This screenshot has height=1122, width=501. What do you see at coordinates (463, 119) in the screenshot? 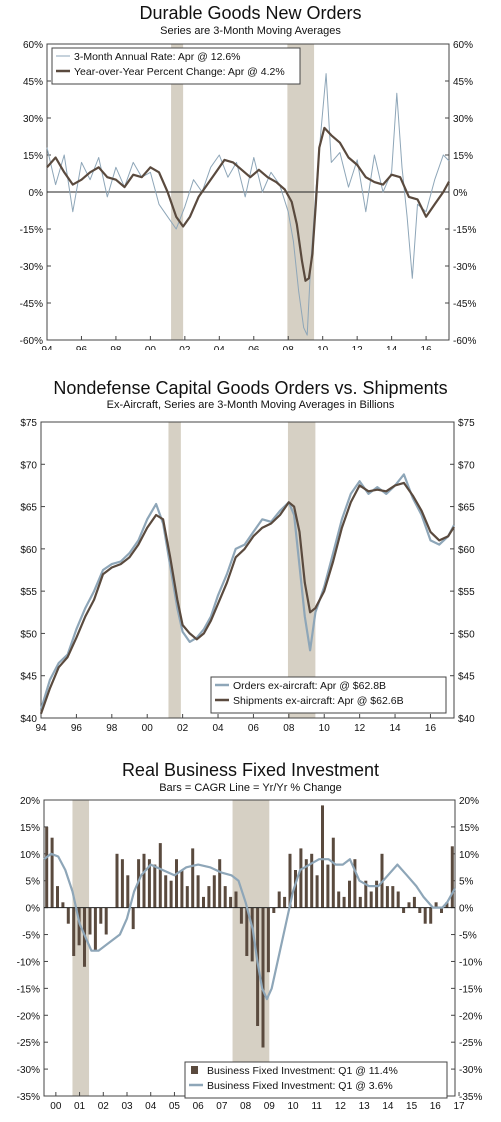
I see `y-tick-label-right: 30%` at bounding box center [463, 119].